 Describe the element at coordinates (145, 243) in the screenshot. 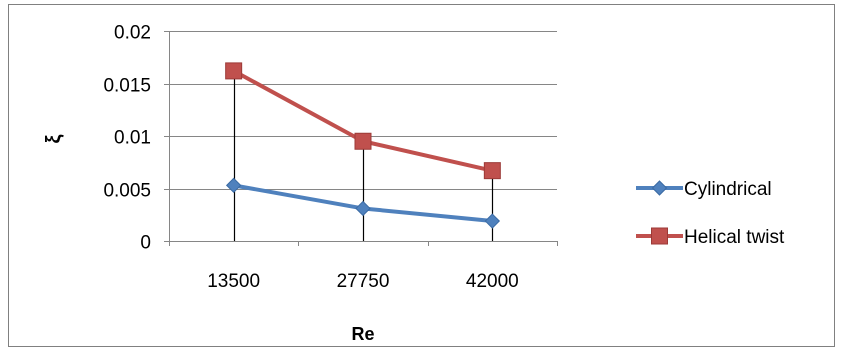

I see `y-tick-label: 0` at that location.